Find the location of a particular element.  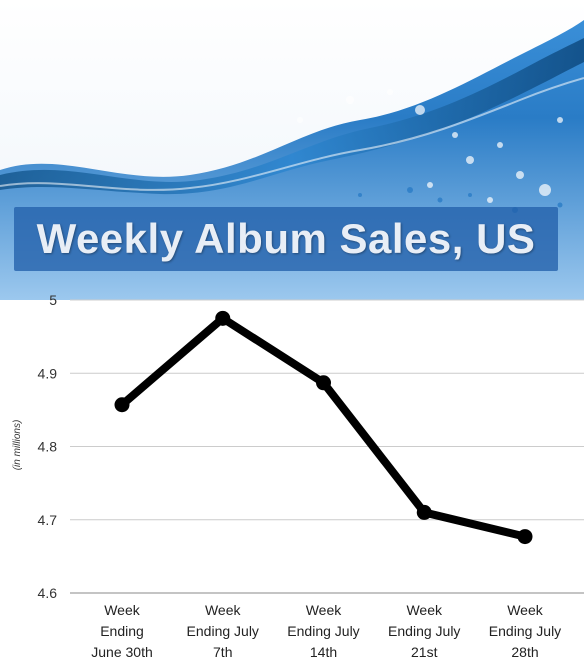

title-banner: Weekly Album Sales, US is located at coordinates (286, 239).